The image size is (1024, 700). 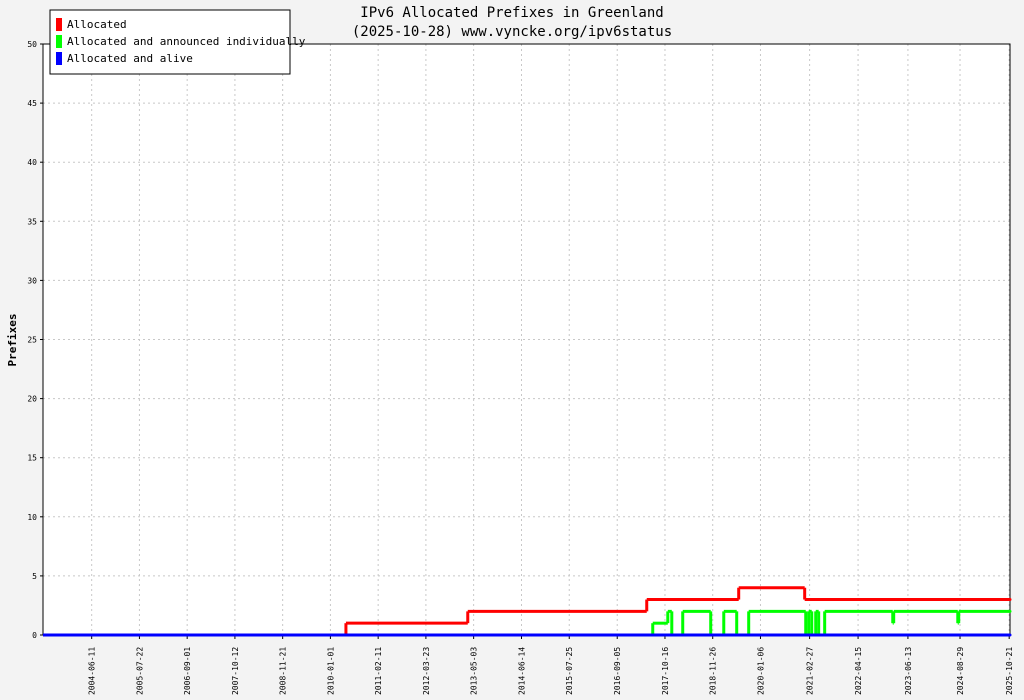 What do you see at coordinates (474, 671) in the screenshot?
I see `x-tick-label: 2013-05-03` at bounding box center [474, 671].